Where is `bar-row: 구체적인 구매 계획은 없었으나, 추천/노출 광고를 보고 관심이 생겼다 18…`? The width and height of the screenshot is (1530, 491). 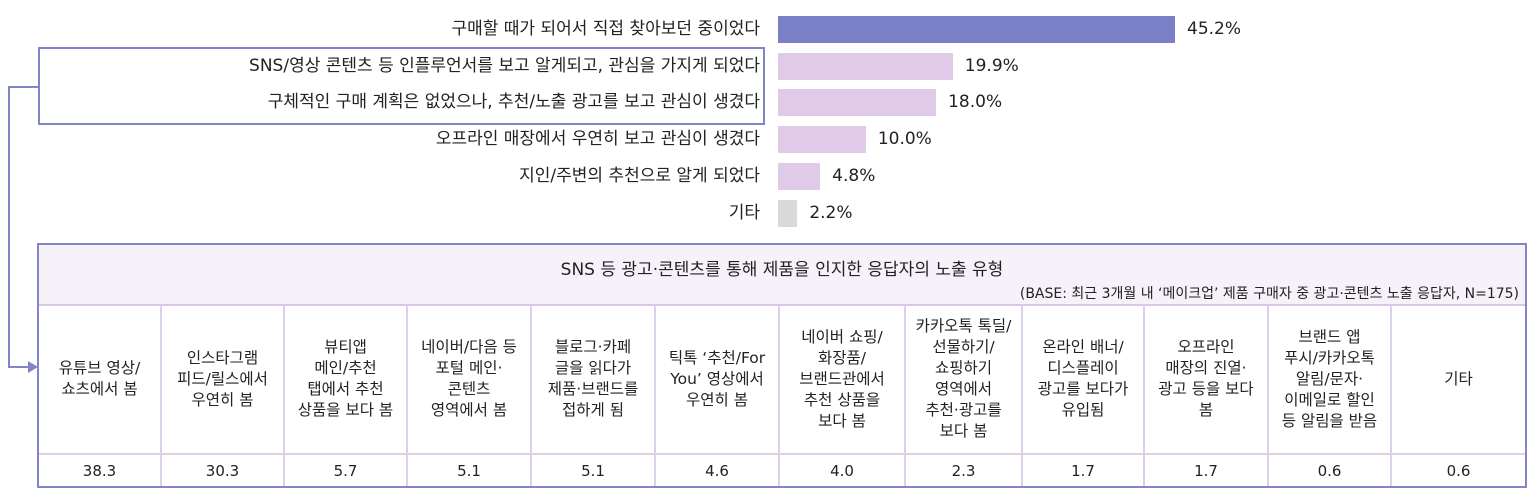 bar-row: 구체적인 구매 계획은 없었으나, 추천/노출 광고를 보고 관심이 생겼다 18… is located at coordinates (765, 102).